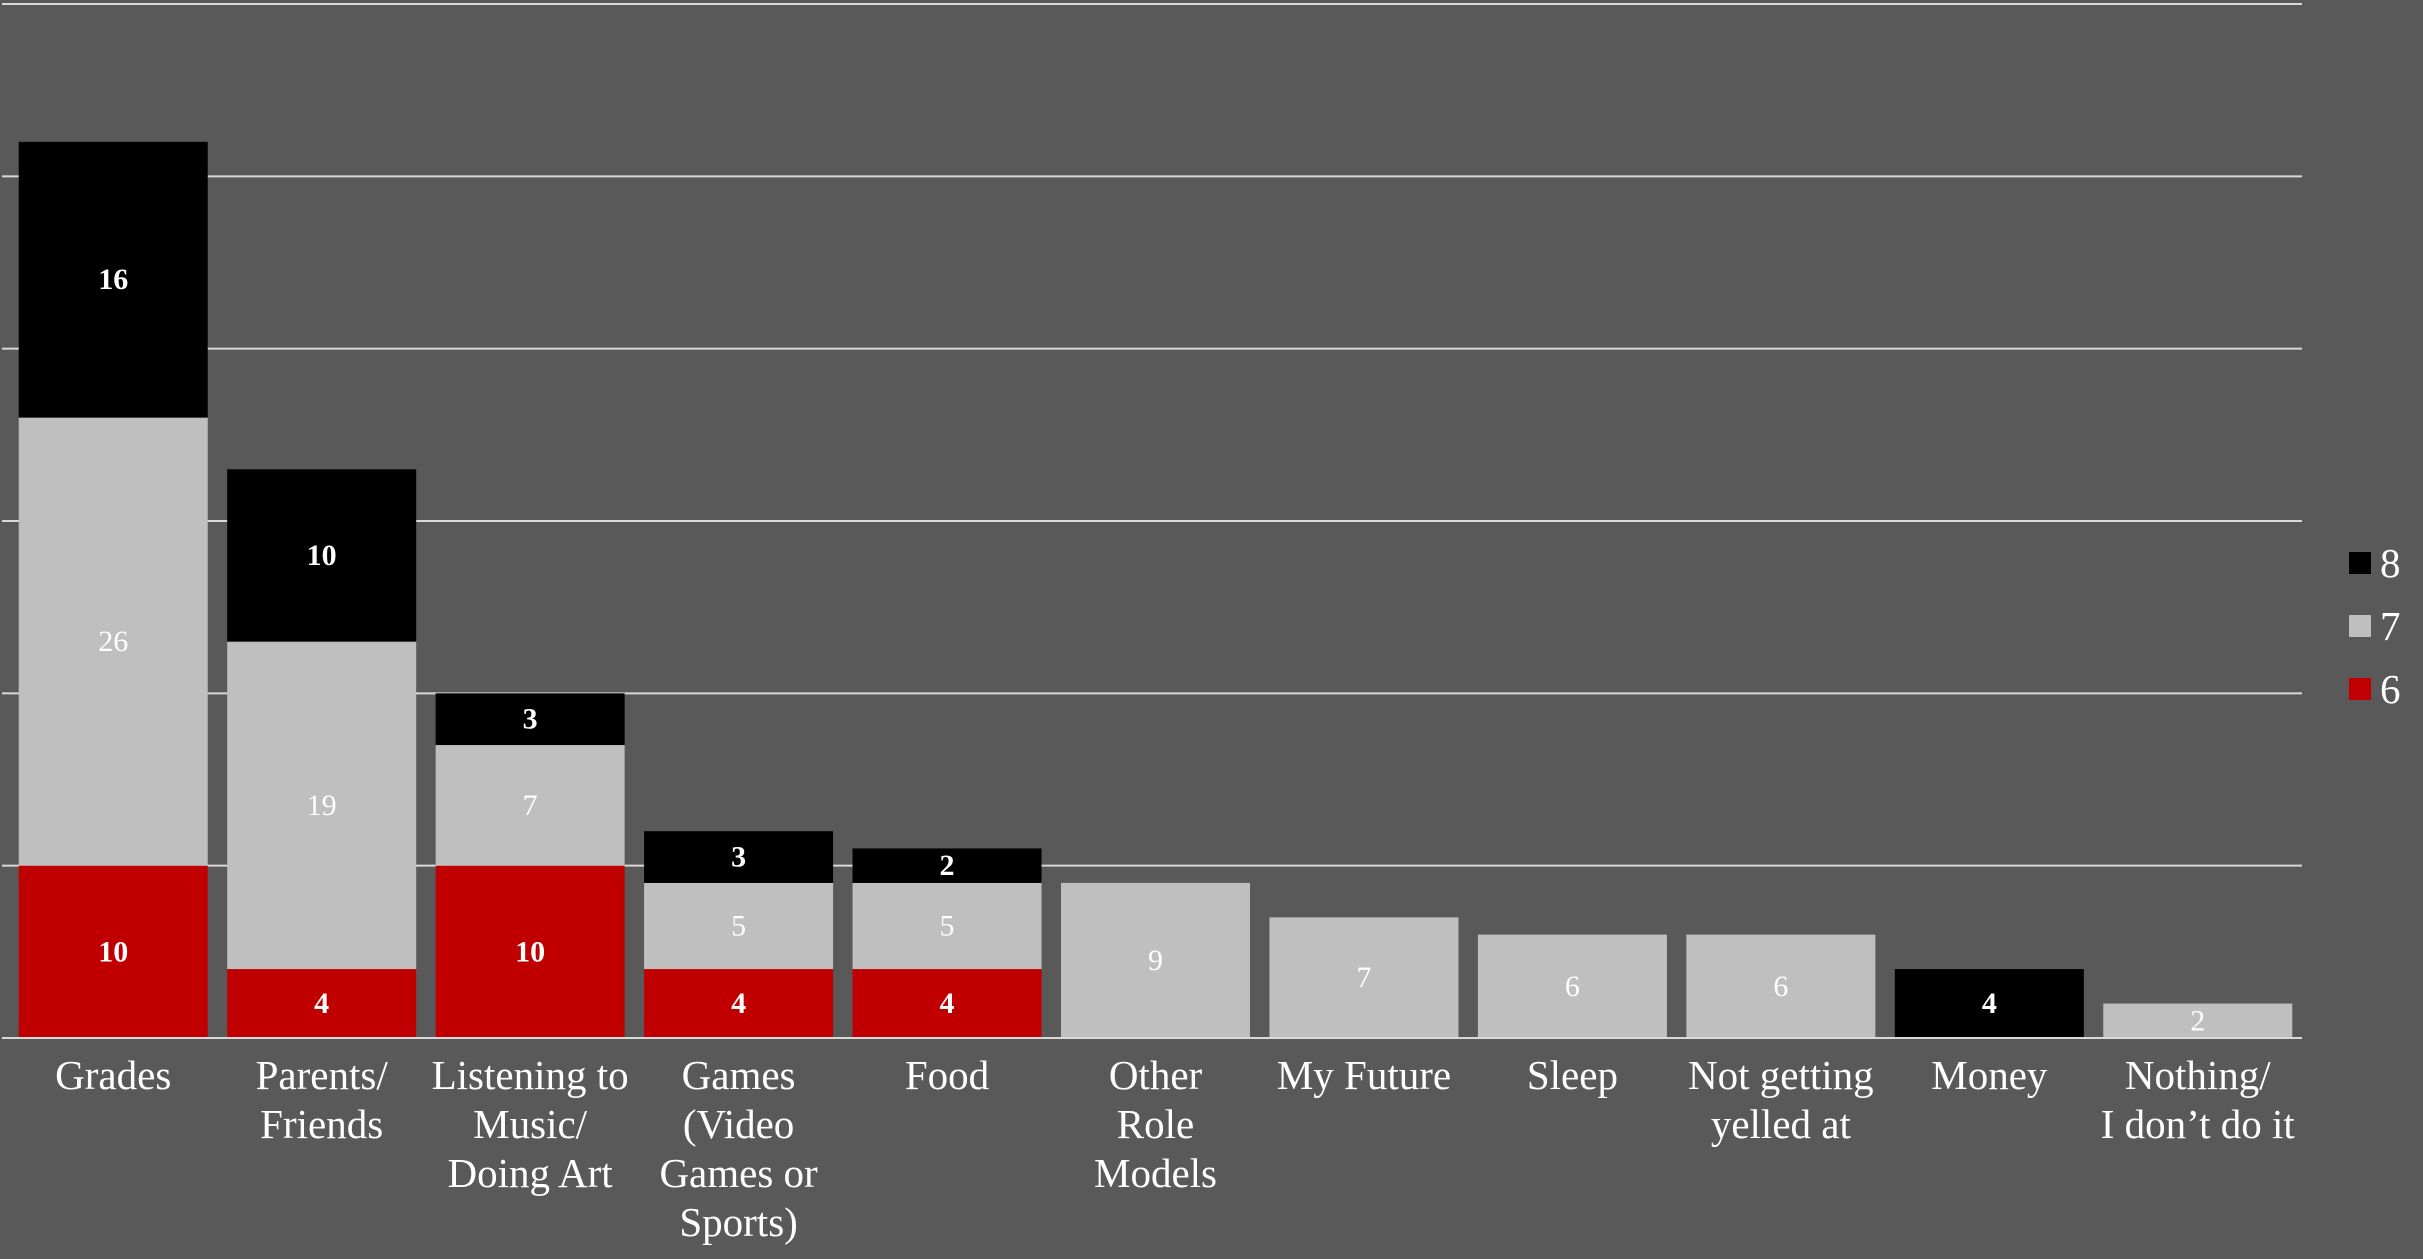  I want to click on category-label: Nothing/I don’t do it, so click(2198, 1099).